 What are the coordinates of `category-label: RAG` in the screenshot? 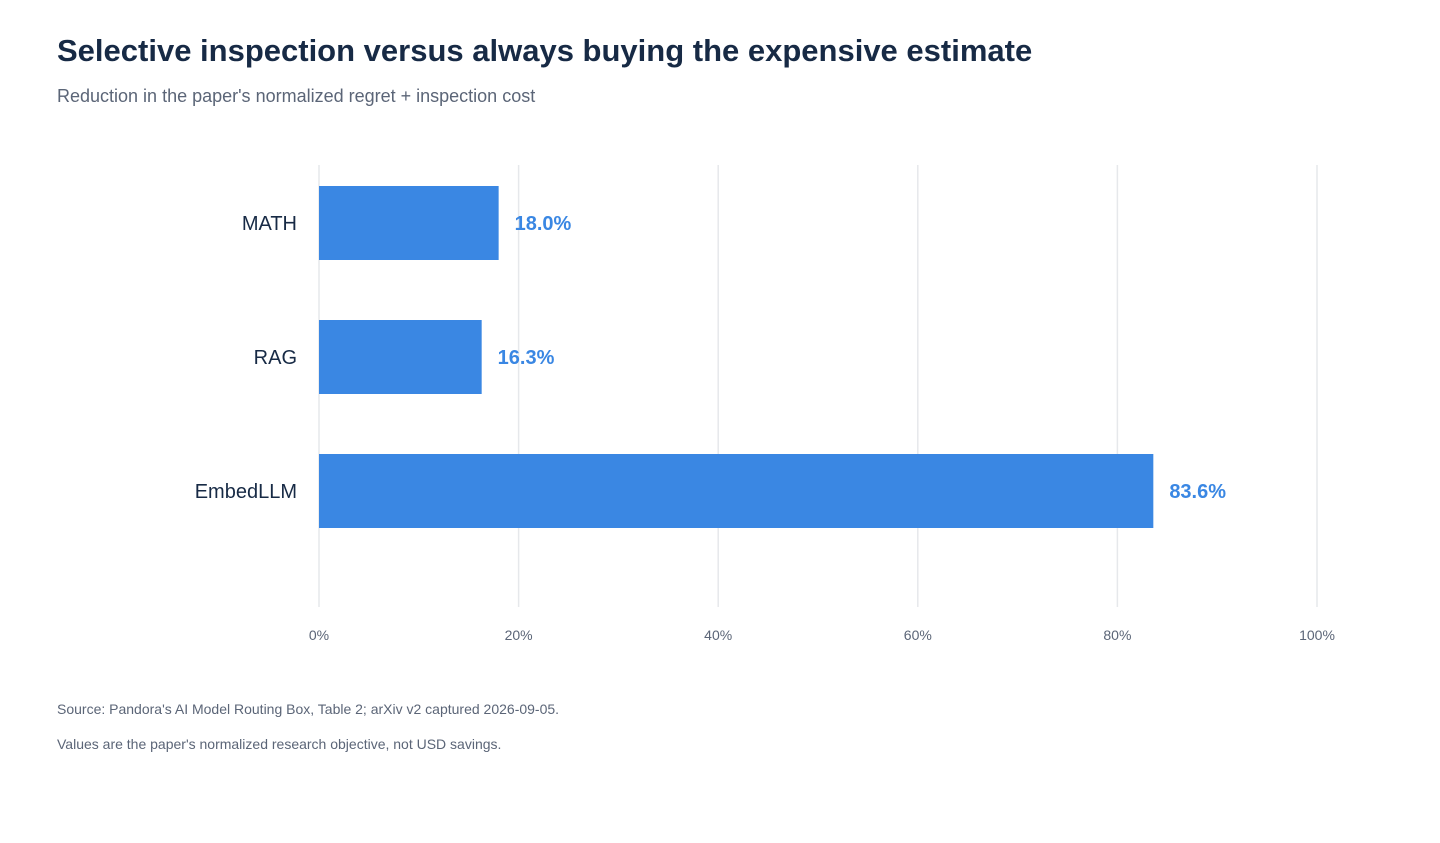 It's located at (275, 358).